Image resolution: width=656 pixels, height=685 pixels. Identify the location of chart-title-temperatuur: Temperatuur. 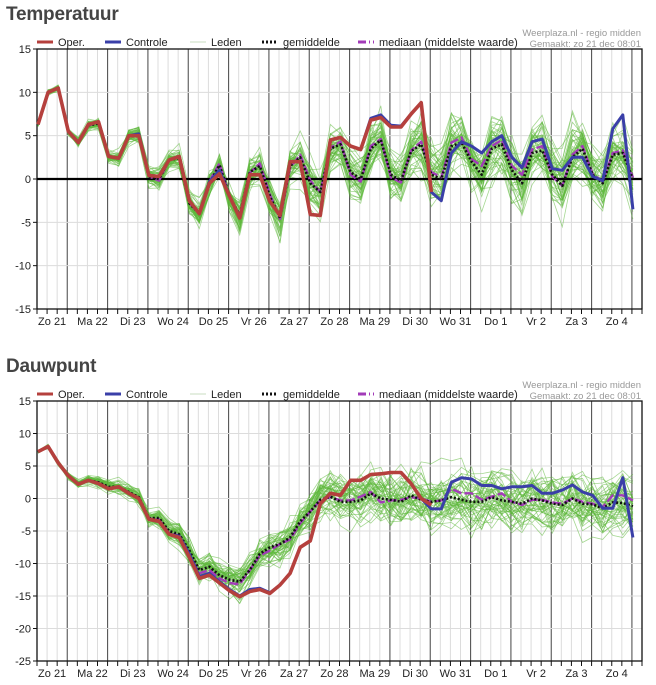
(62, 14).